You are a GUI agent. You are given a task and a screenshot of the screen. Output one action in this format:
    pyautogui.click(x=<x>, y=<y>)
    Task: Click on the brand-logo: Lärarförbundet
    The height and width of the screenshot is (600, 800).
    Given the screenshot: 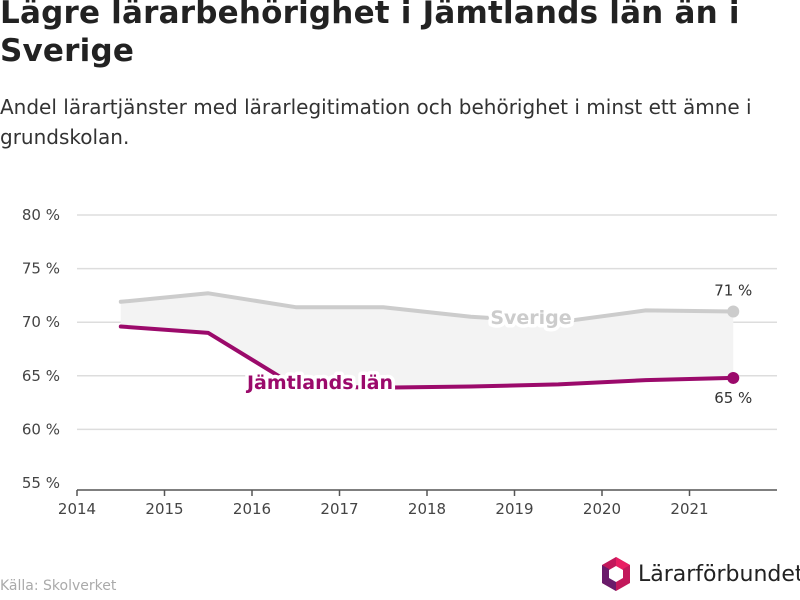 What is the action you would take?
    pyautogui.click(x=700, y=574)
    